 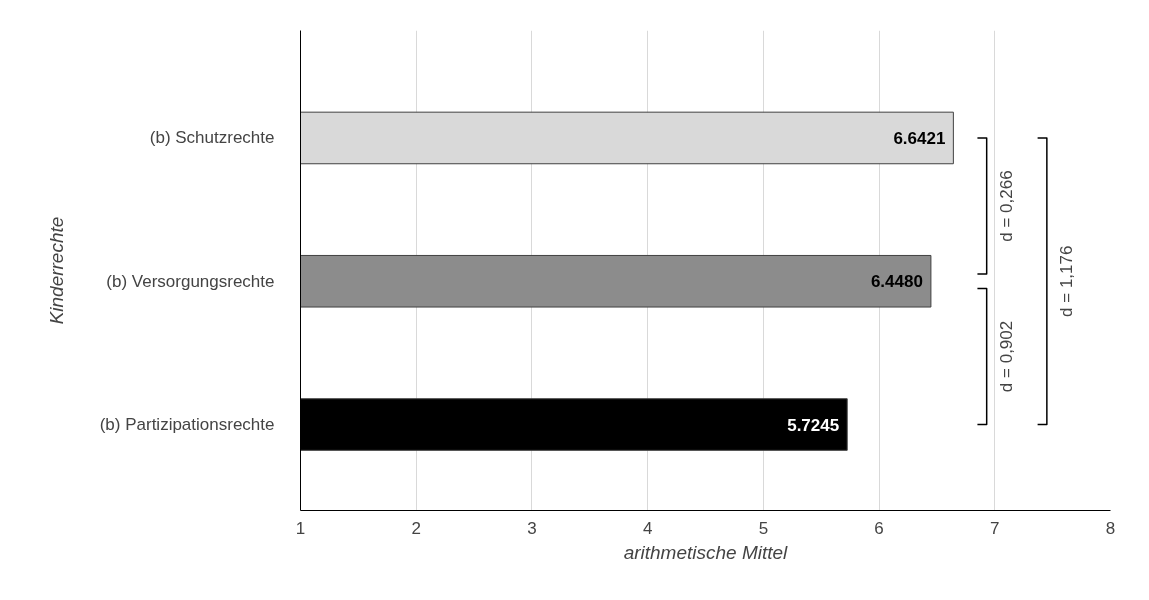 What do you see at coordinates (995, 528) in the screenshot?
I see `x-tick-label: 7` at bounding box center [995, 528].